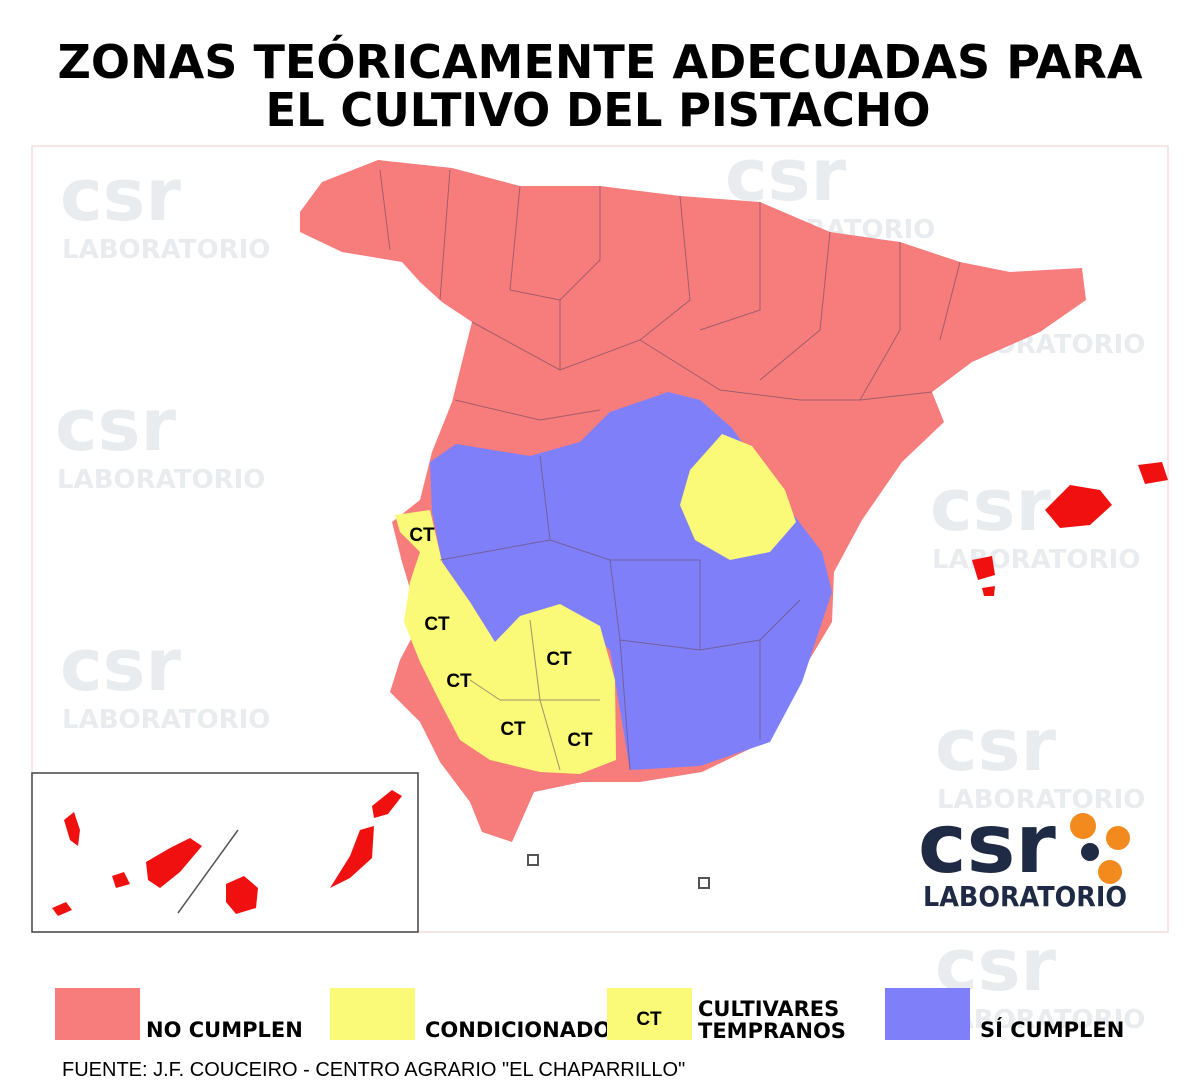 The image size is (1200, 1091). What do you see at coordinates (533, 860) in the screenshot?
I see `ceuta` at bounding box center [533, 860].